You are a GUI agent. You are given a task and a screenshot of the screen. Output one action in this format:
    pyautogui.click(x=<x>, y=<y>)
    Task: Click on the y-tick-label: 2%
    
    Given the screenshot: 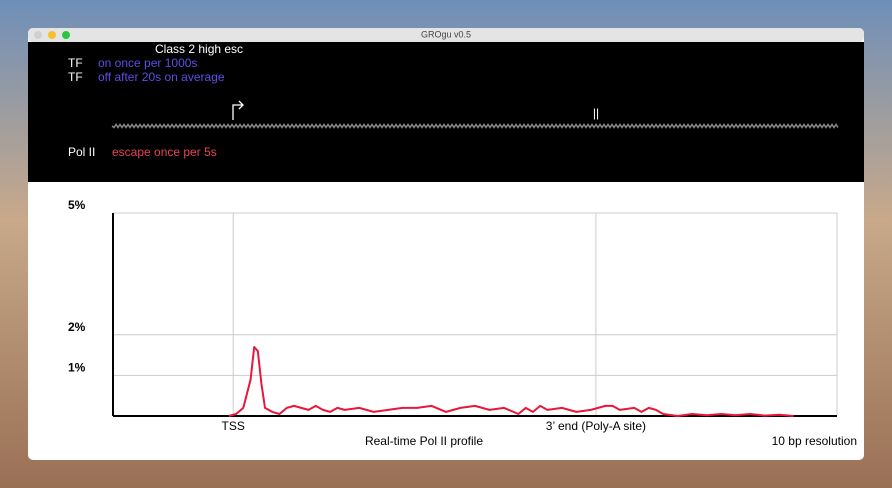 What is the action you would take?
    pyautogui.click(x=77, y=327)
    